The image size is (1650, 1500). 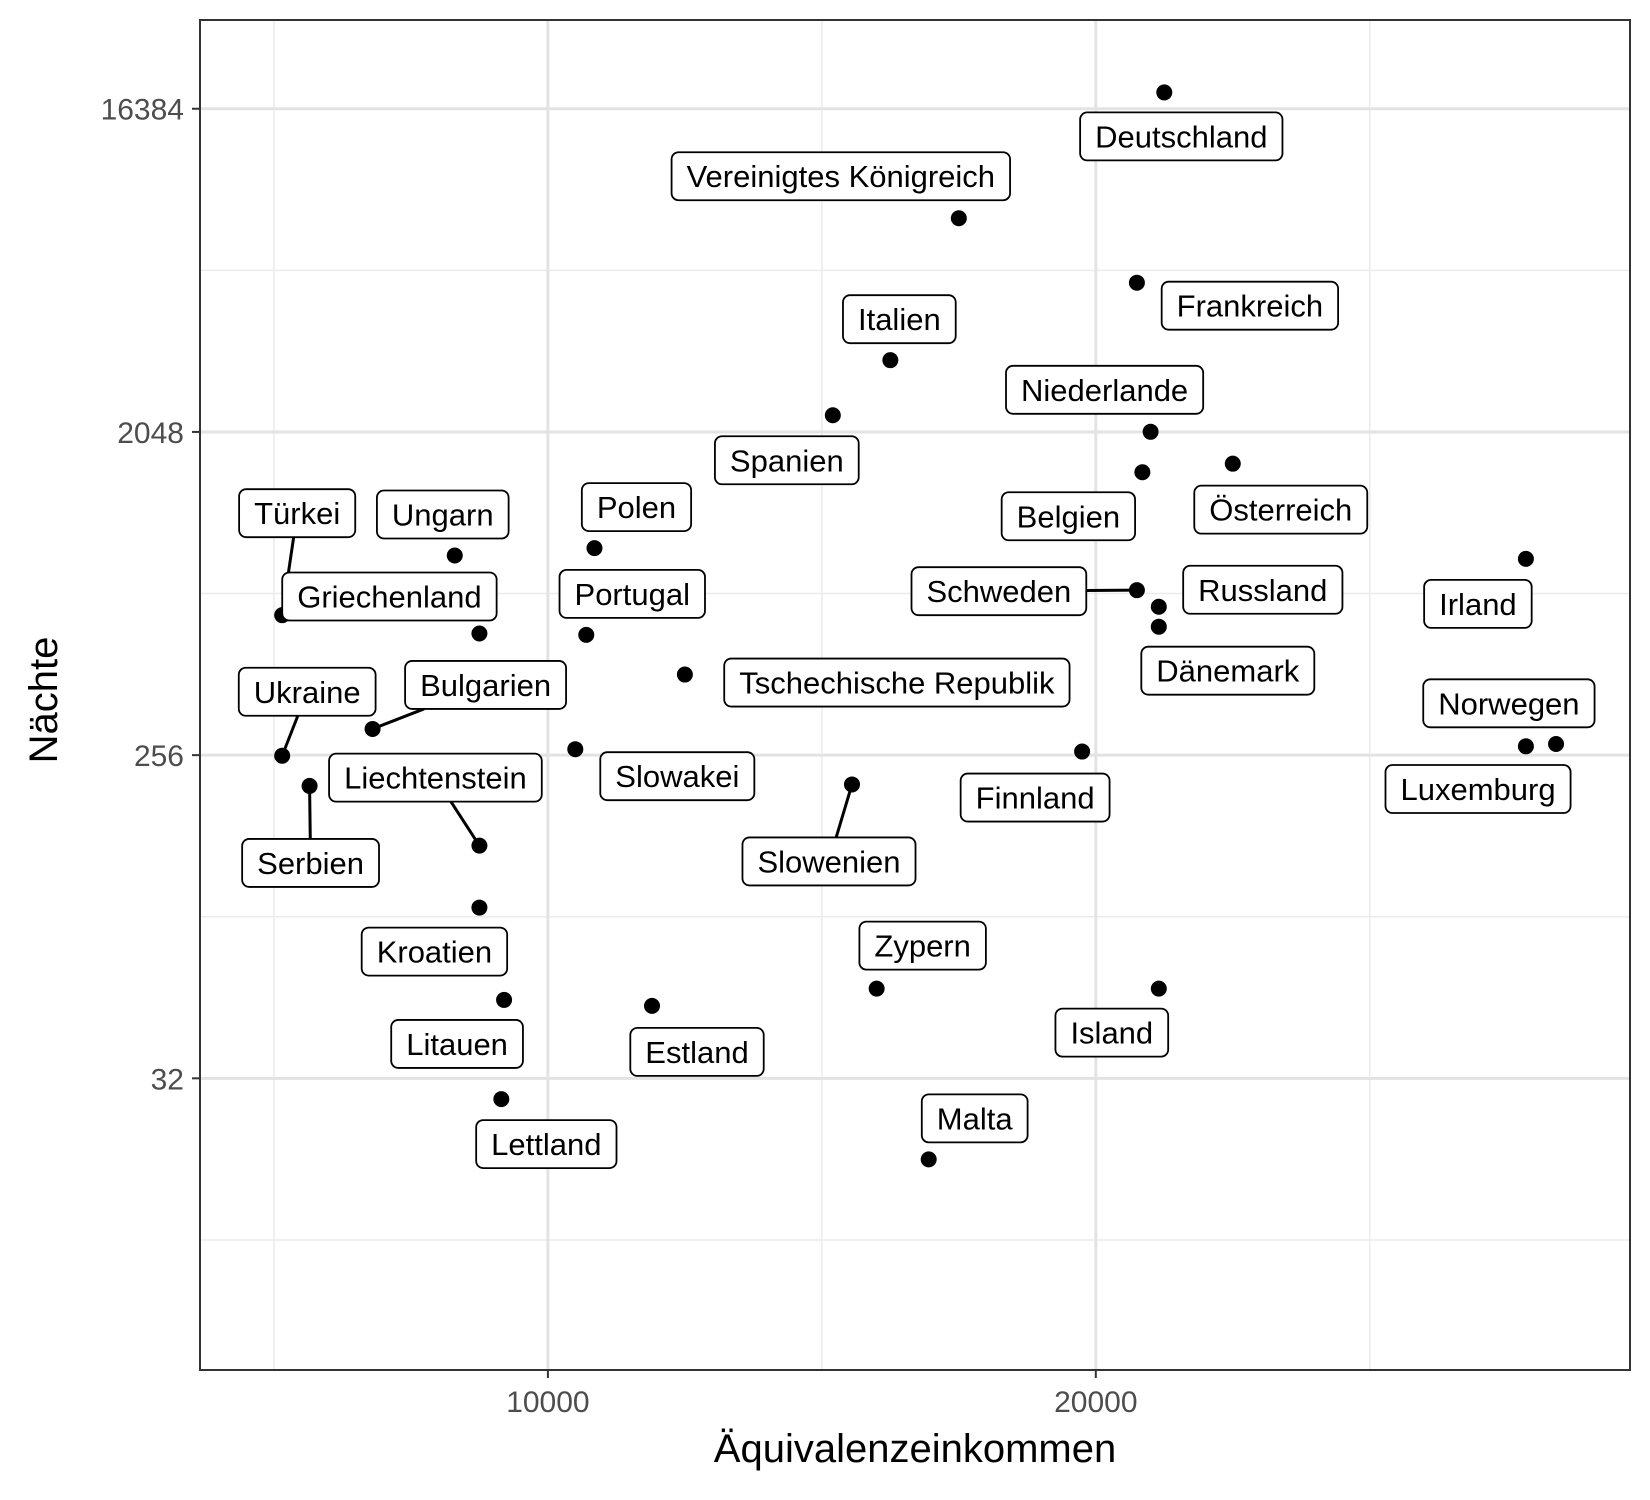 I want to click on point-label: Ungarn, so click(x=443, y=514).